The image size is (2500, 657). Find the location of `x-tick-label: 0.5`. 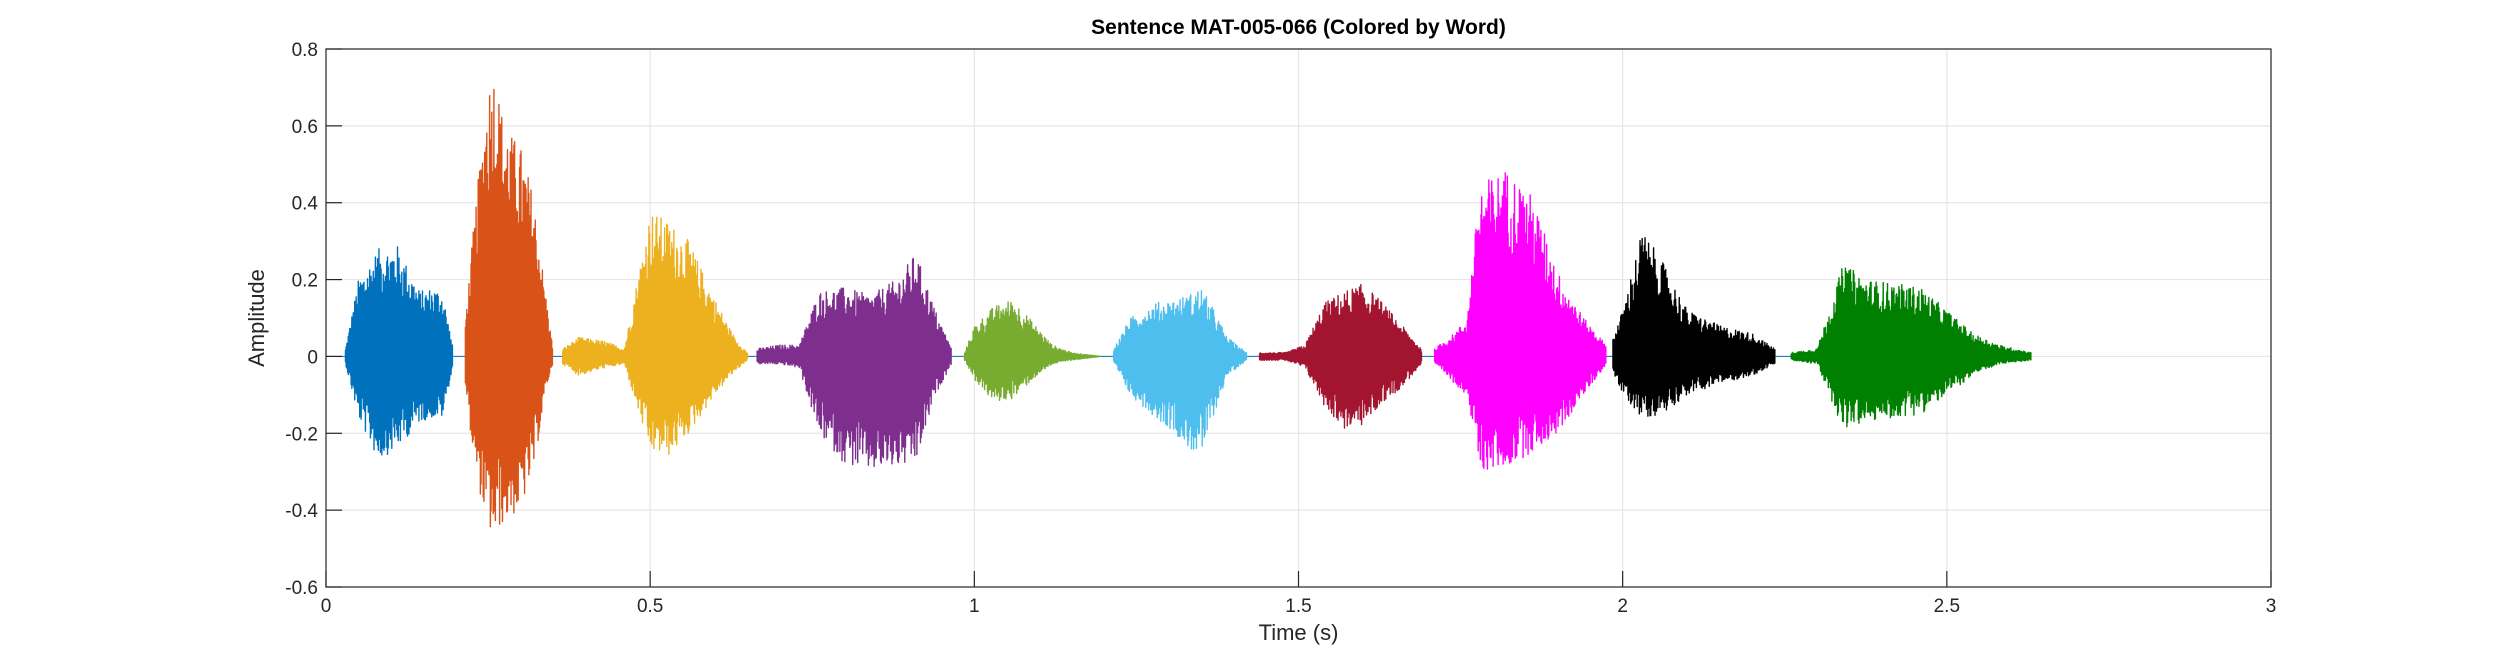

x-tick-label: 0.5 is located at coordinates (650, 606).